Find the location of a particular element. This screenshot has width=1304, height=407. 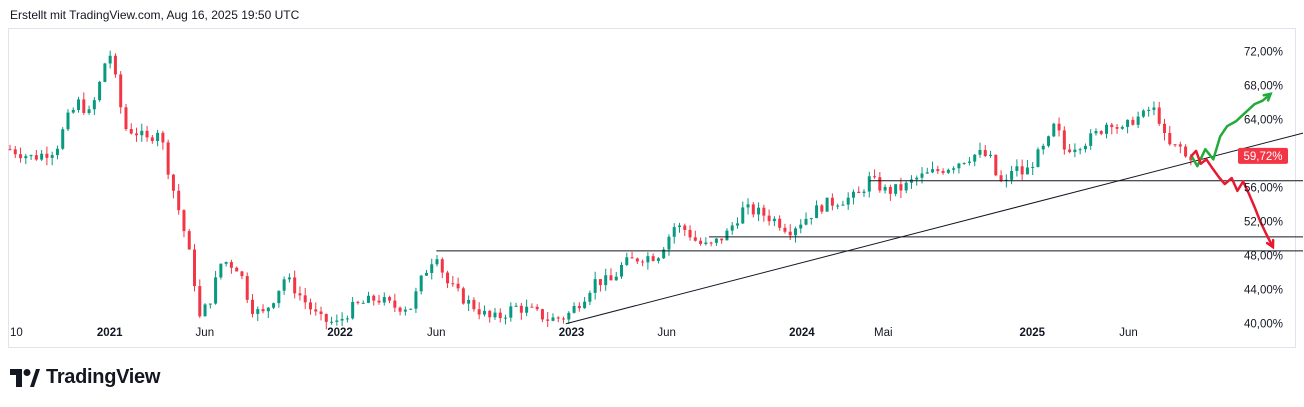

last-price-label: 59,72% is located at coordinates (1262, 157).